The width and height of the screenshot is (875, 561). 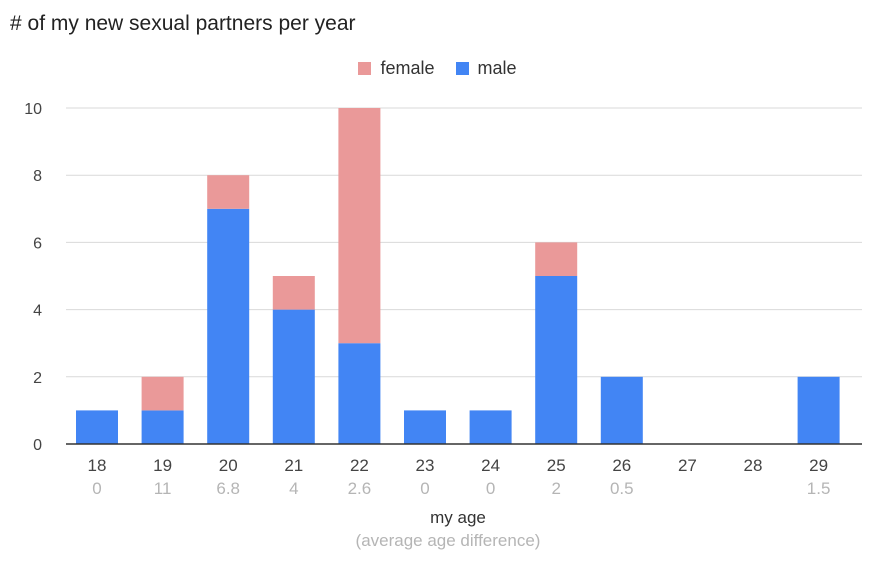 What do you see at coordinates (37, 243) in the screenshot?
I see `y-tick-label: 6` at bounding box center [37, 243].